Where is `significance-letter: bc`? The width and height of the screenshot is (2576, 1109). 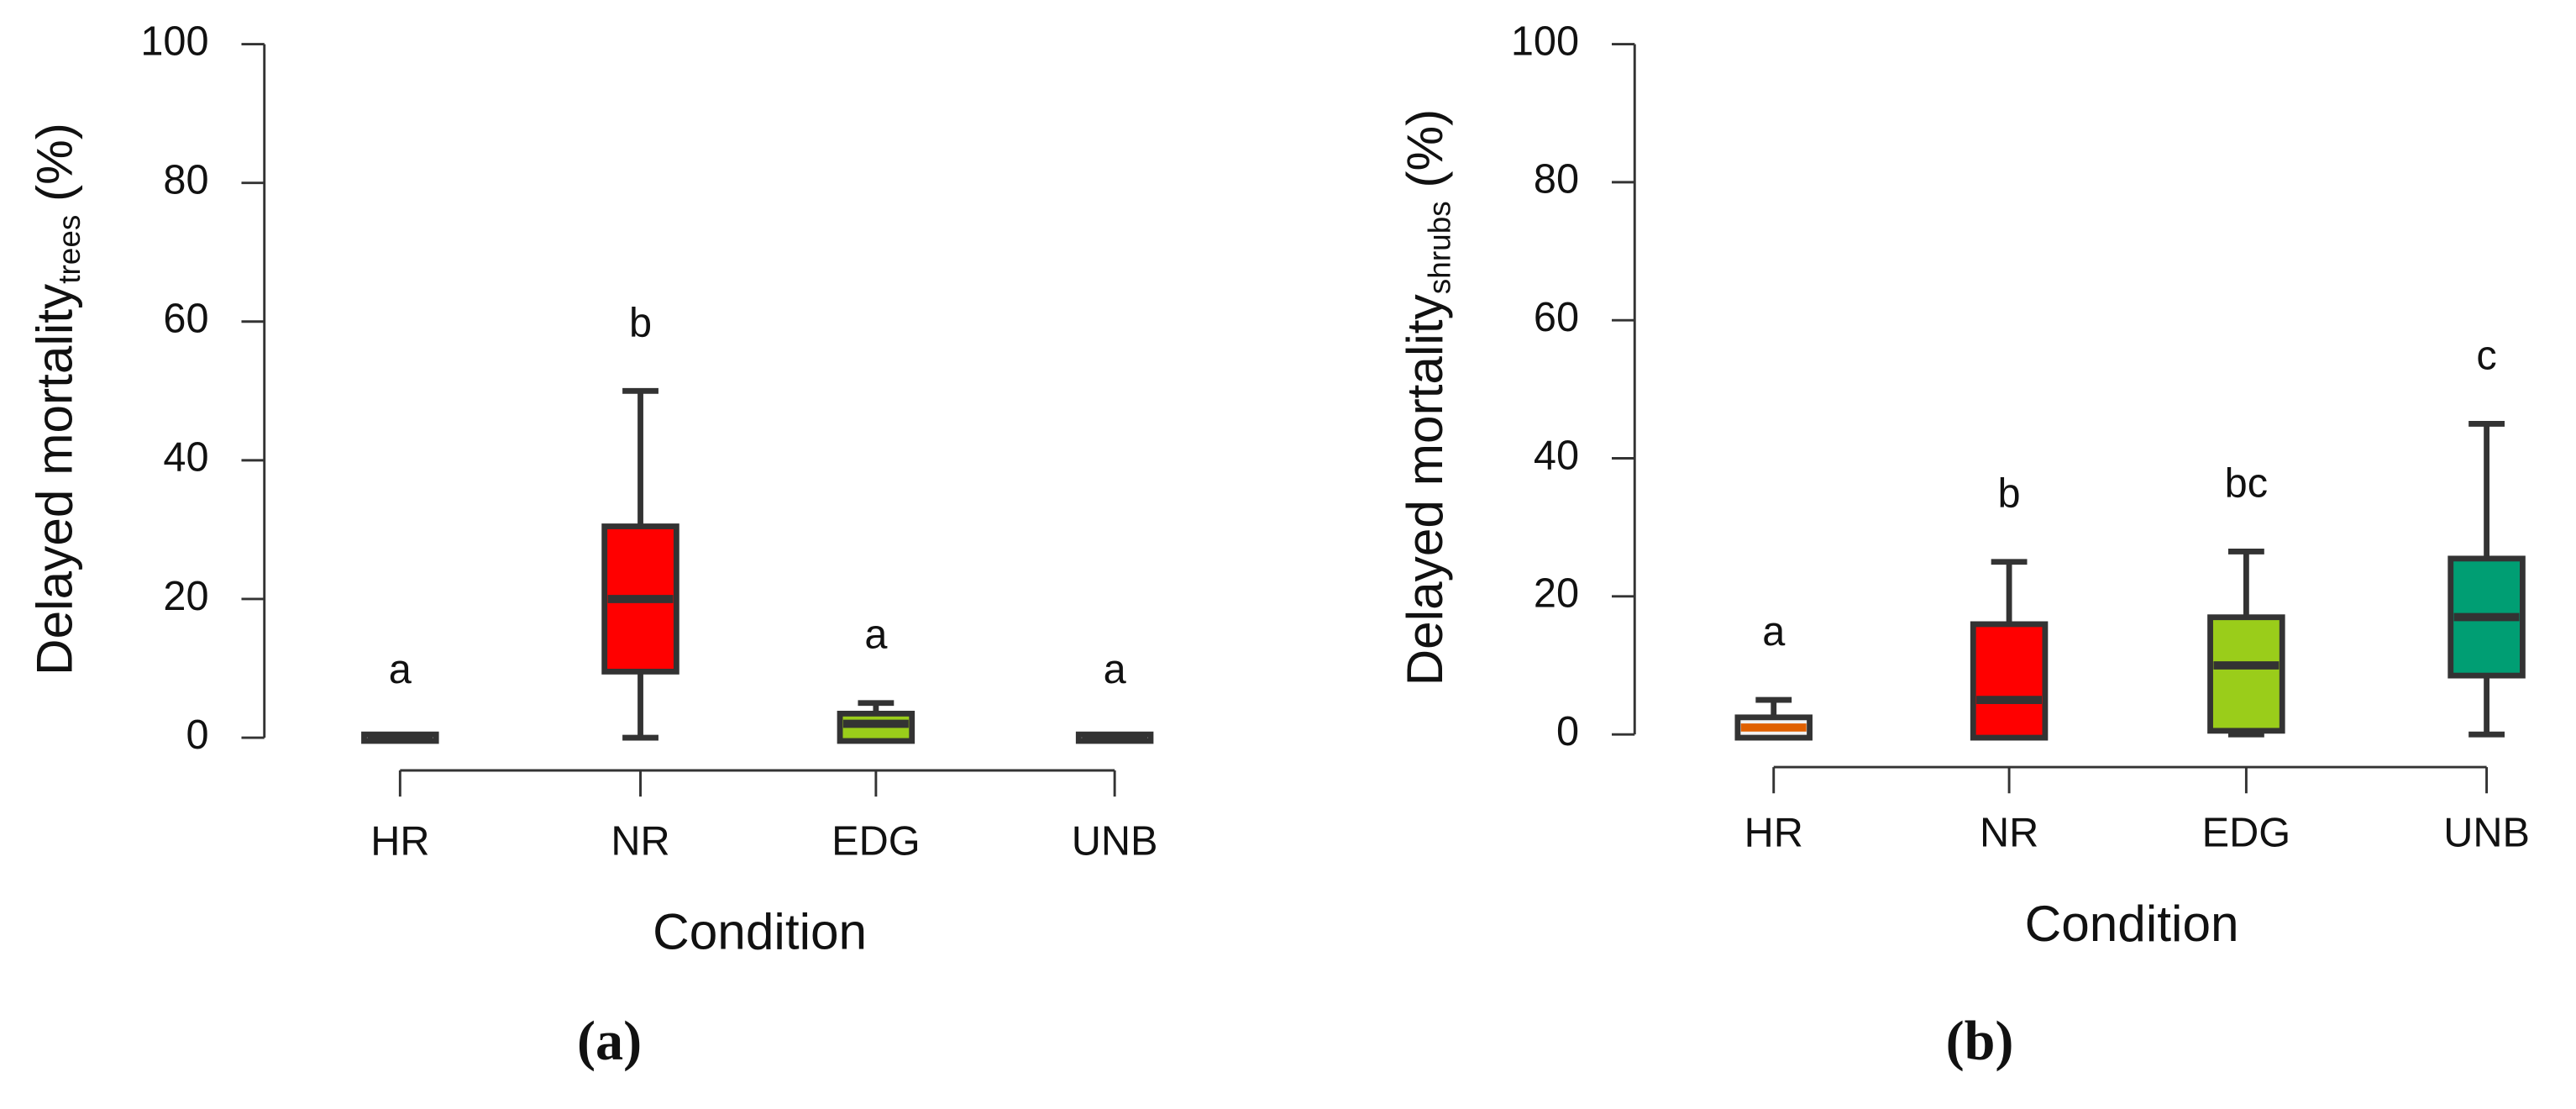
significance-letter: bc is located at coordinates (2246, 483).